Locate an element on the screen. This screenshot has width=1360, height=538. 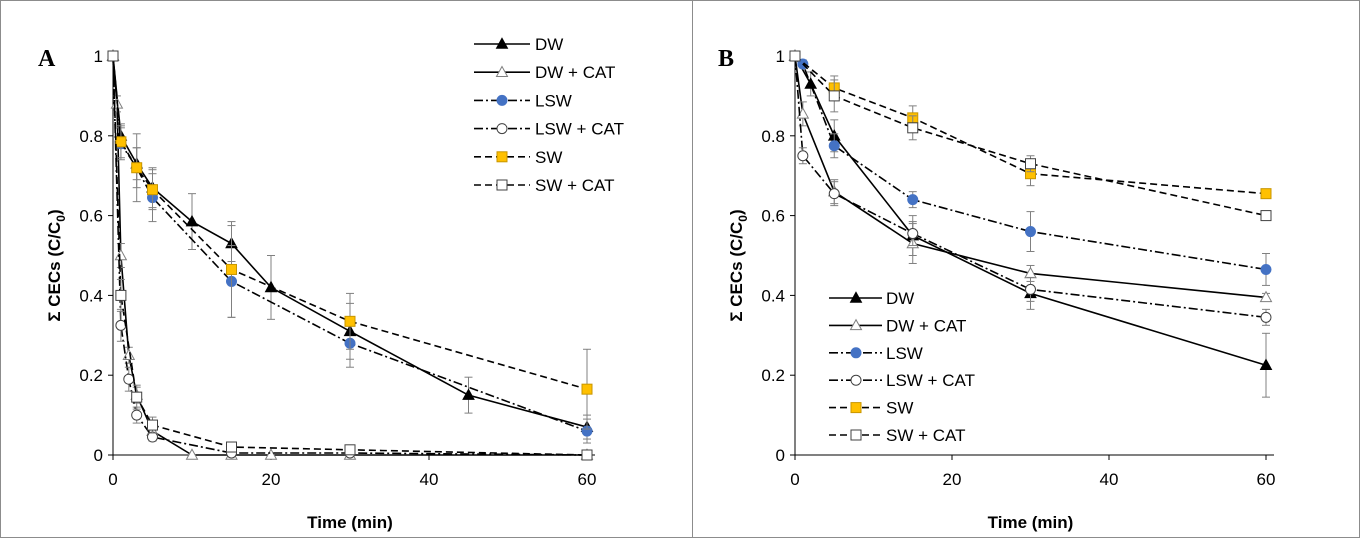
series-sw-cat is located at coordinates (1030, 136).